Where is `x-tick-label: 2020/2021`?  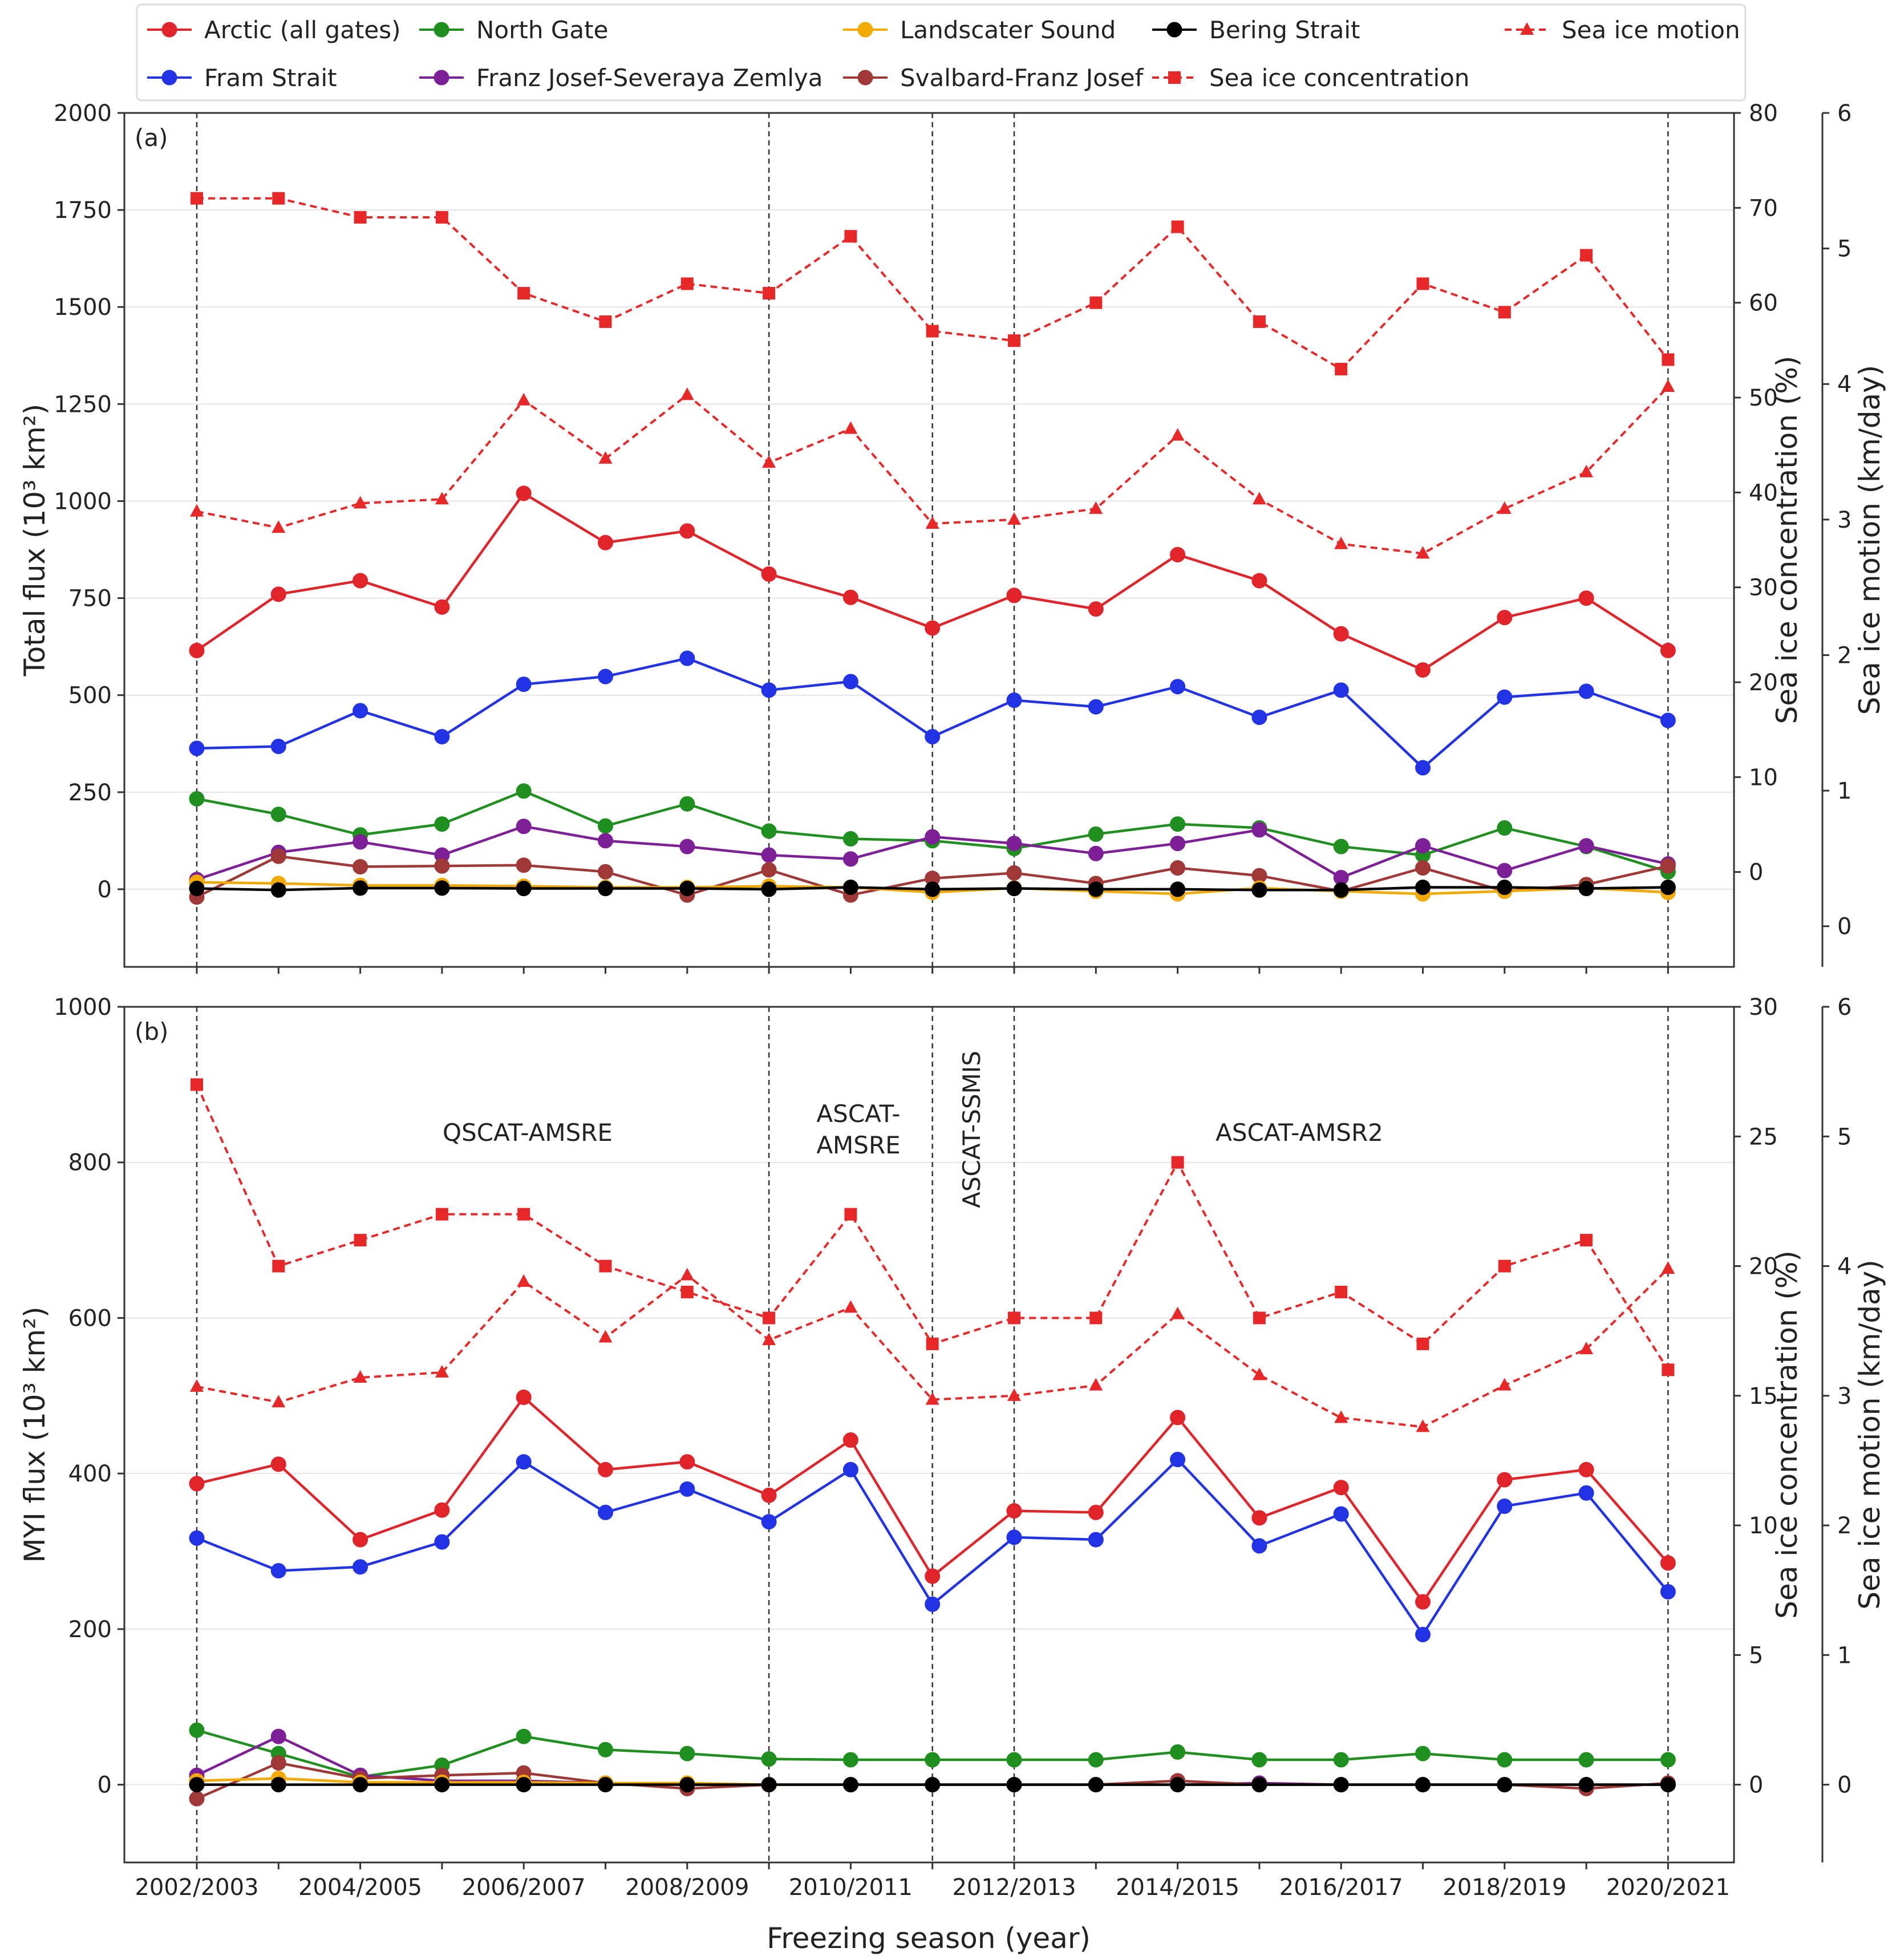 x-tick-label: 2020/2021 is located at coordinates (1668, 1887).